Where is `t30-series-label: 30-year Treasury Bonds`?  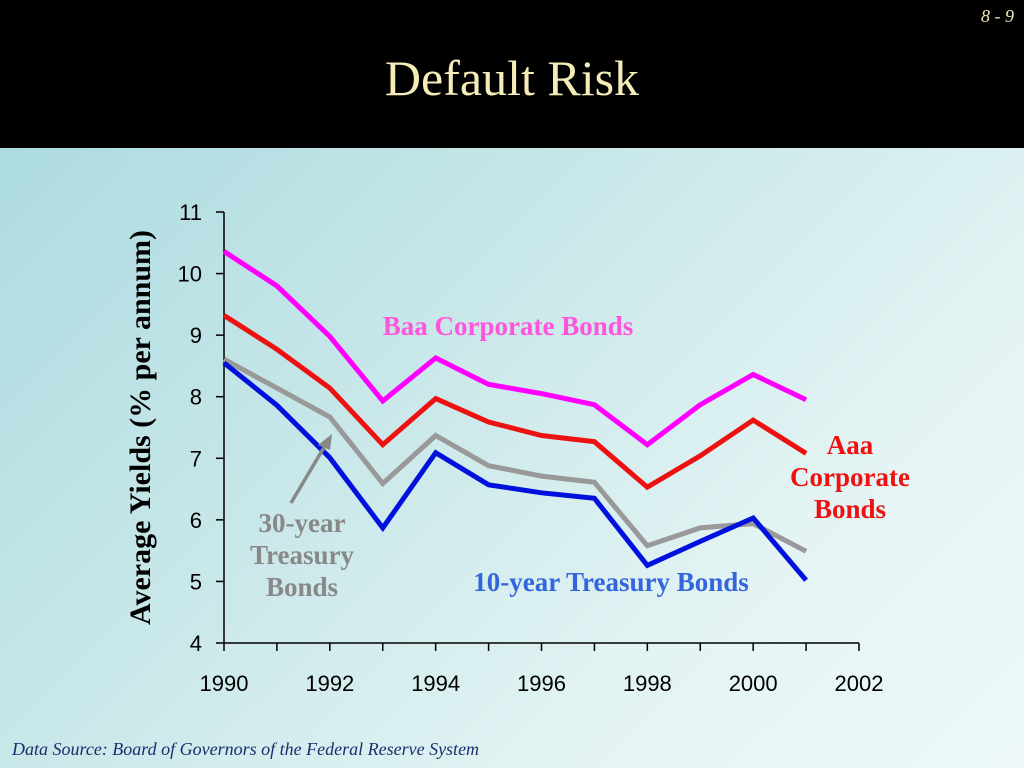 t30-series-label: 30-year Treasury Bonds is located at coordinates (302, 555).